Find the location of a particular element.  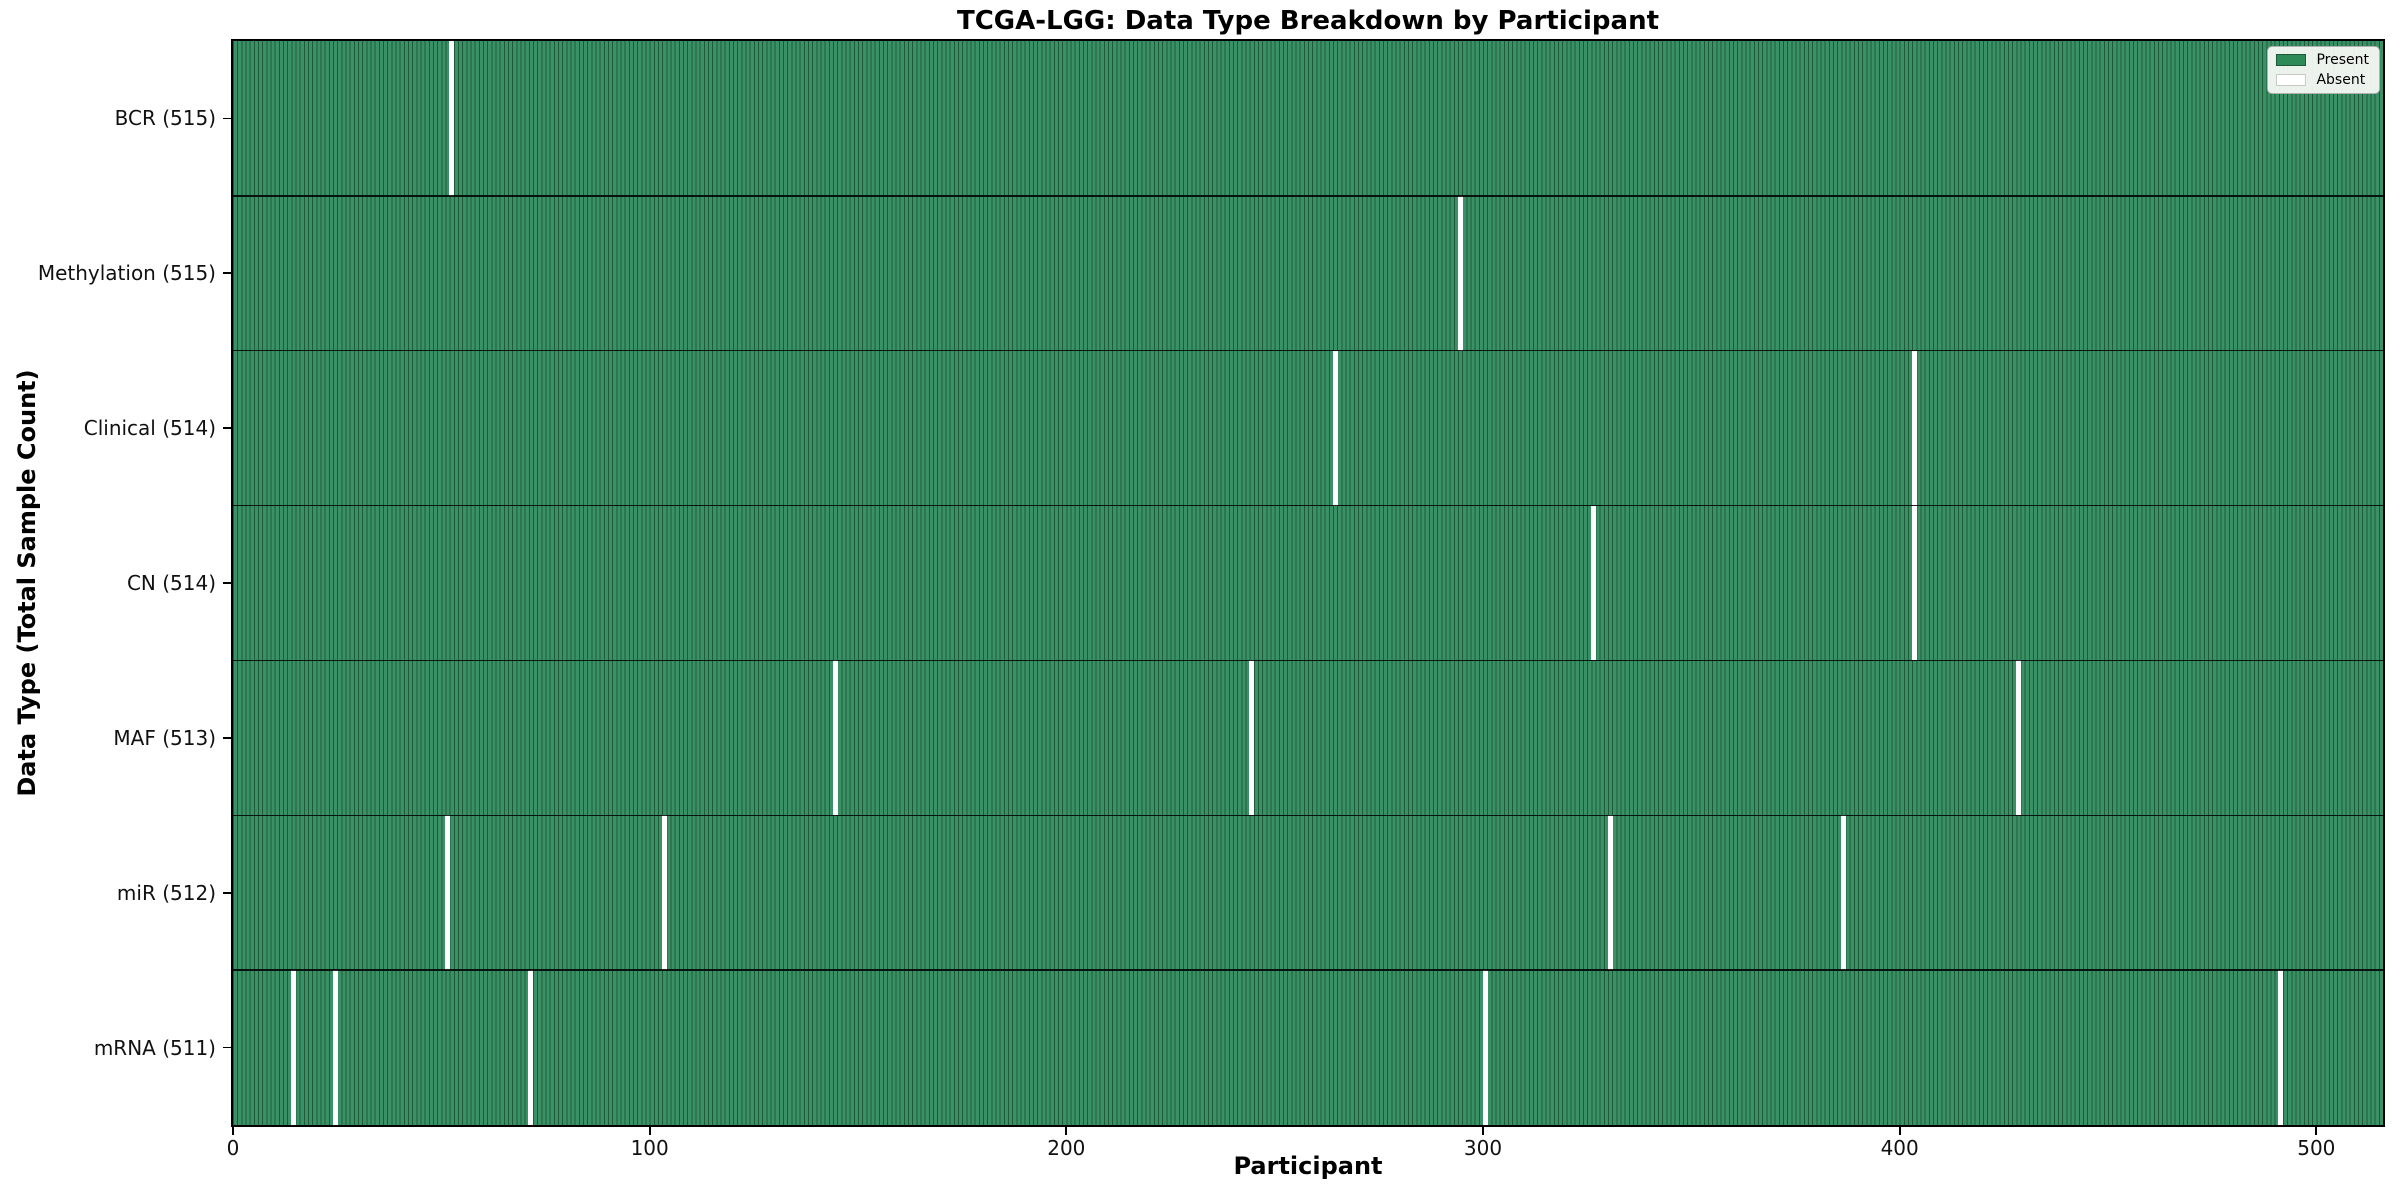

ytick-label: miR (512) is located at coordinates (166, 892).